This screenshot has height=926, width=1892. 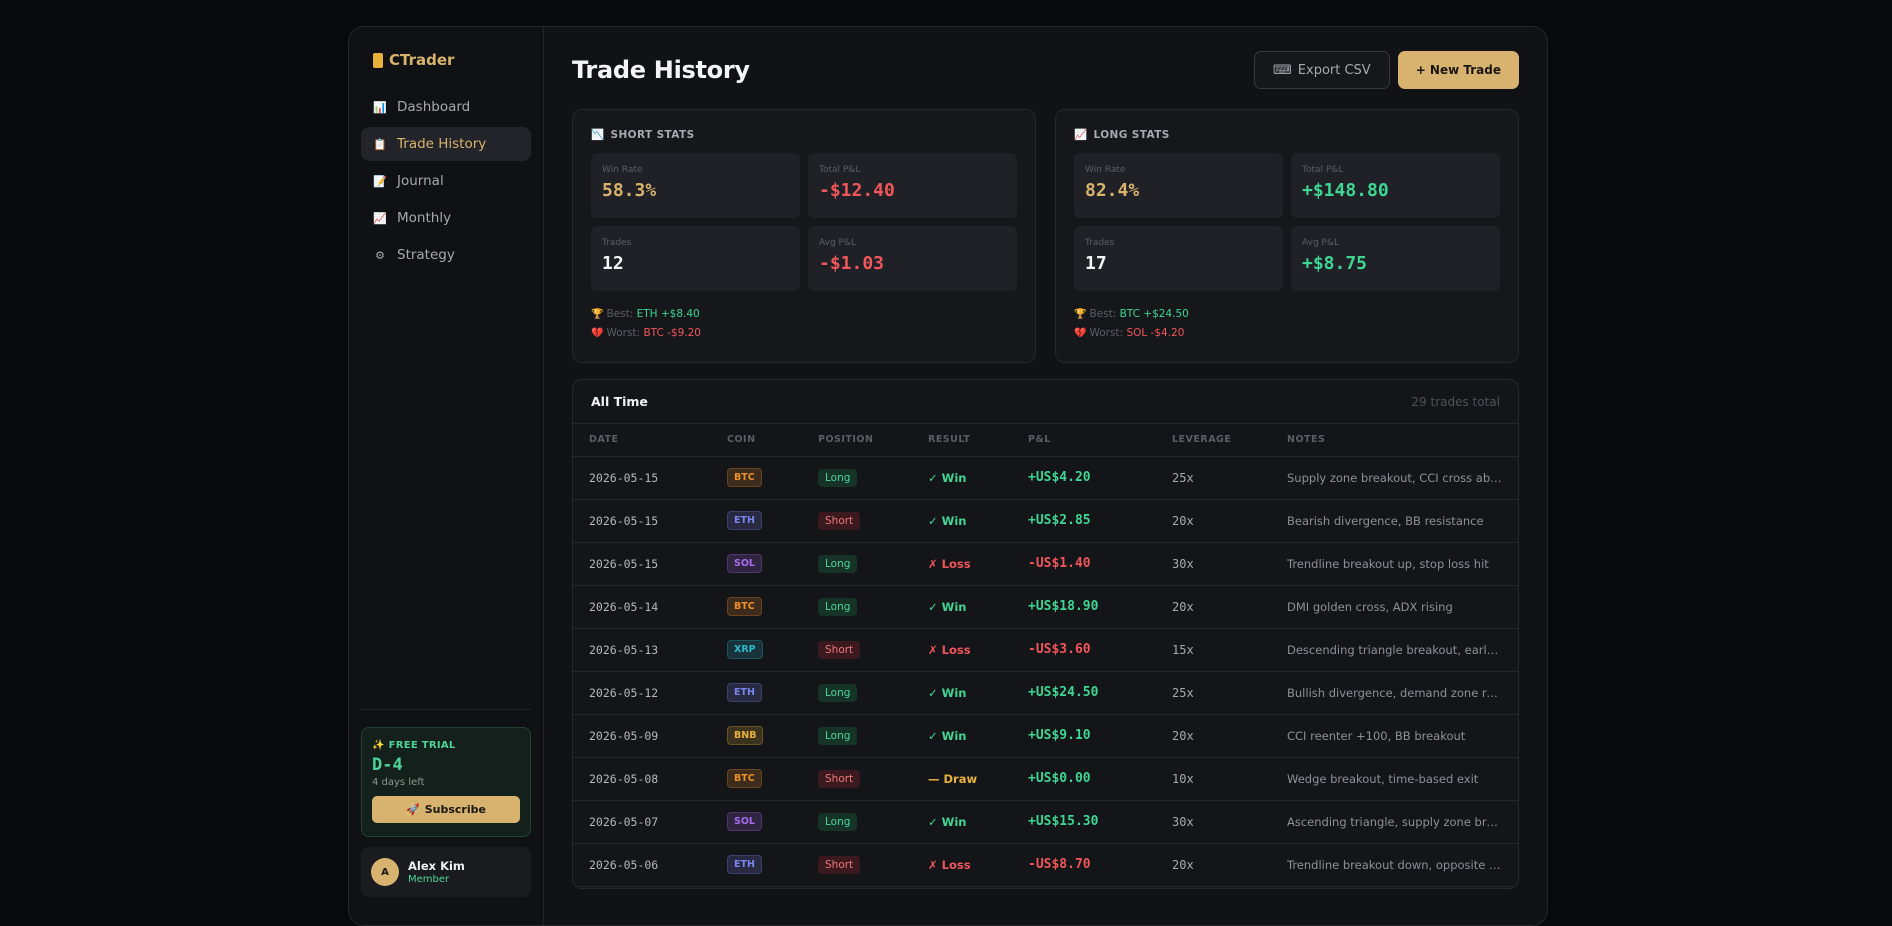 What do you see at coordinates (1455, 401) in the screenshot?
I see `trade-count: 29 trades total` at bounding box center [1455, 401].